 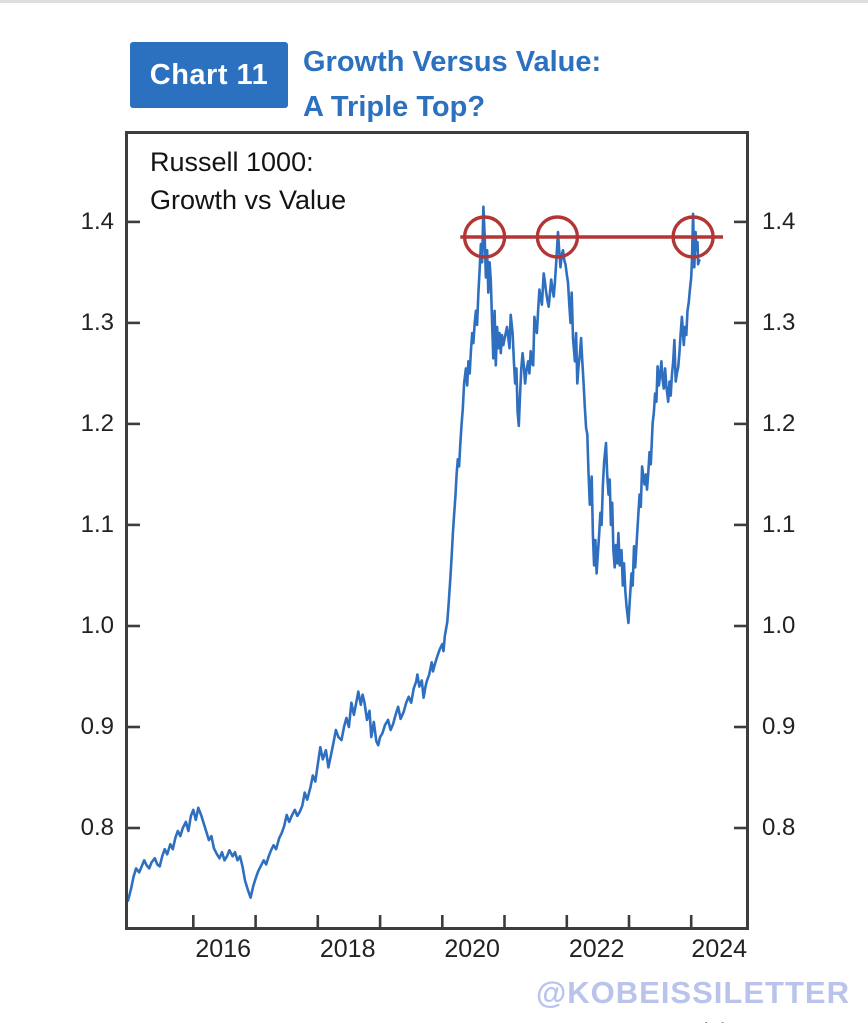 I want to click on page-title: Growth Versus Value: A Triple Top?, so click(x=452, y=85).